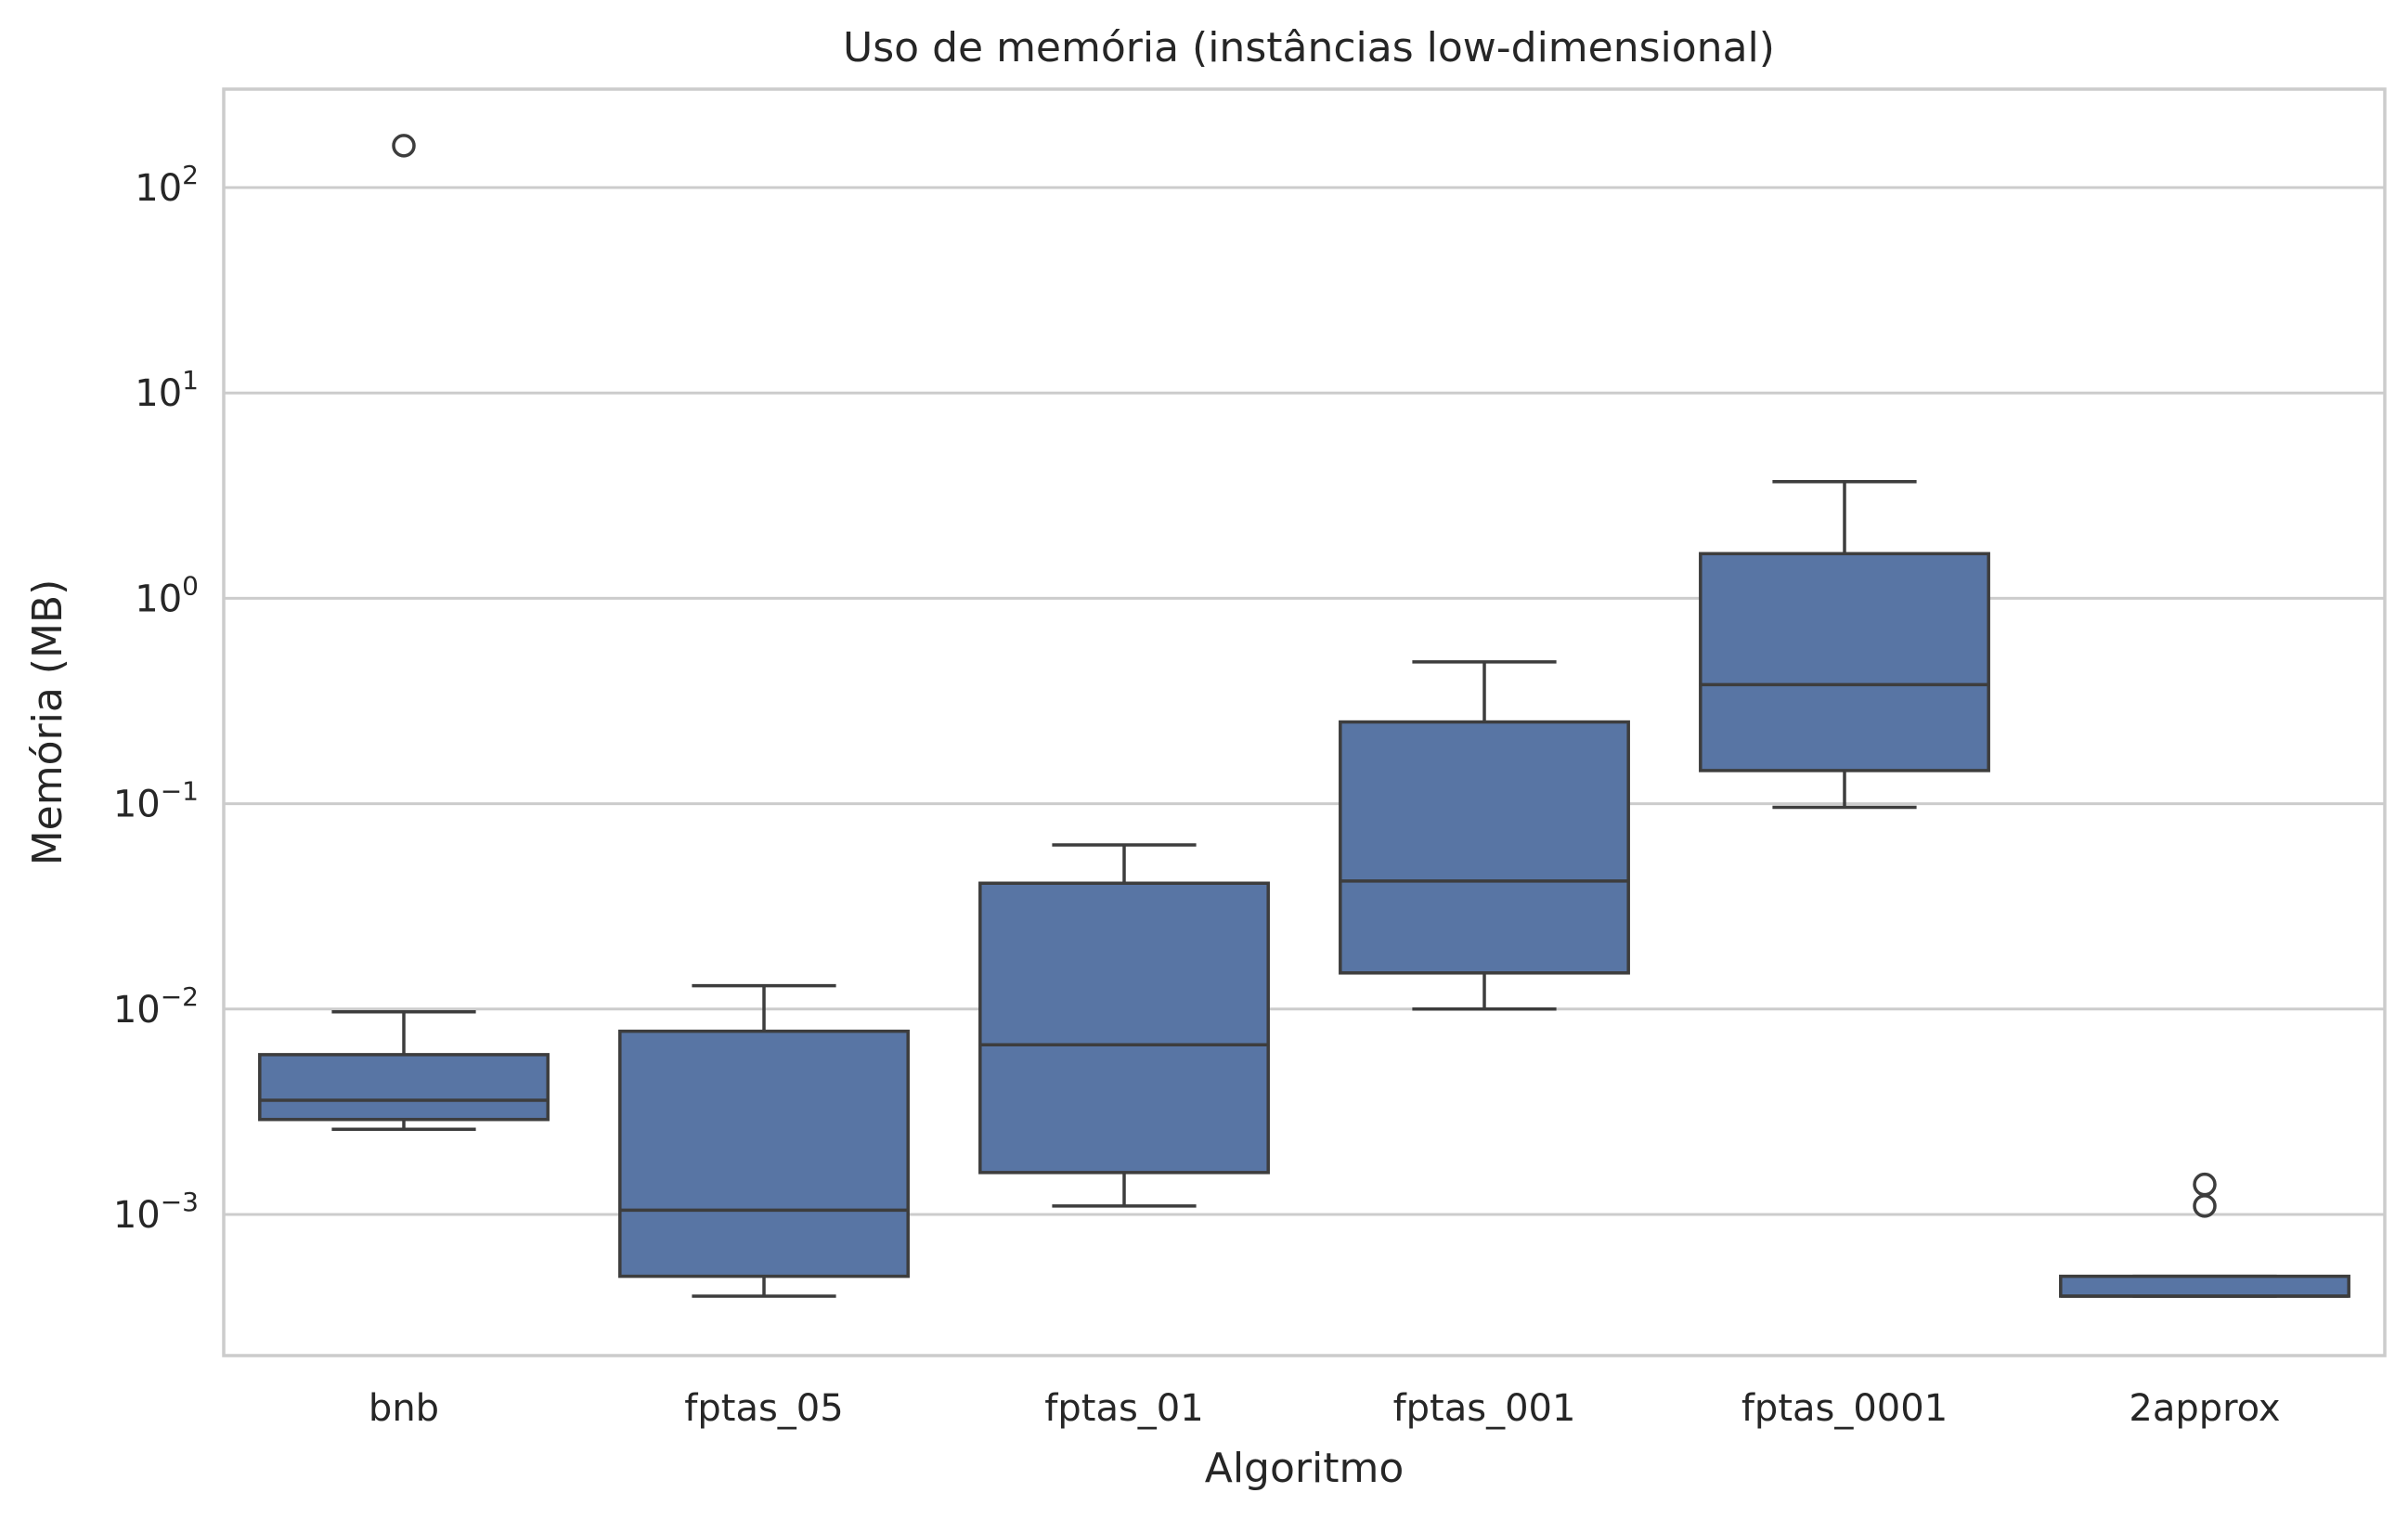  Describe the element at coordinates (2204, 1235) in the screenshot. I see `box-2approx` at that location.